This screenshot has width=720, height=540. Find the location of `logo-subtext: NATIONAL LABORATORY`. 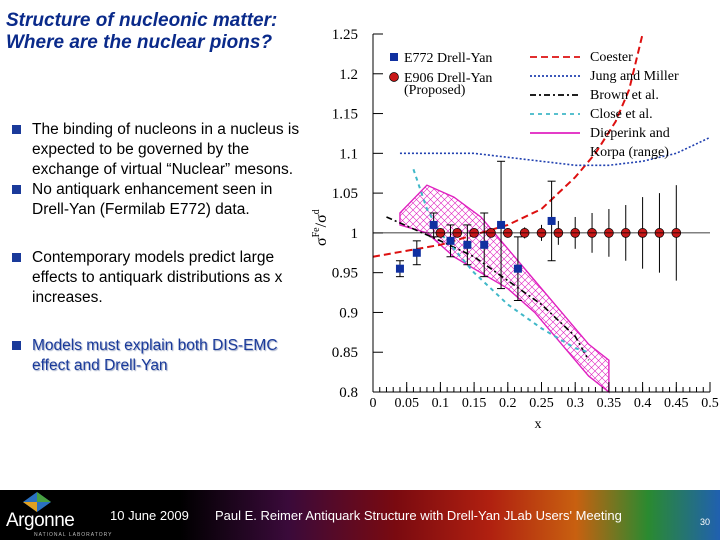

logo-subtext: NATIONAL LABORATORY is located at coordinates (73, 535).